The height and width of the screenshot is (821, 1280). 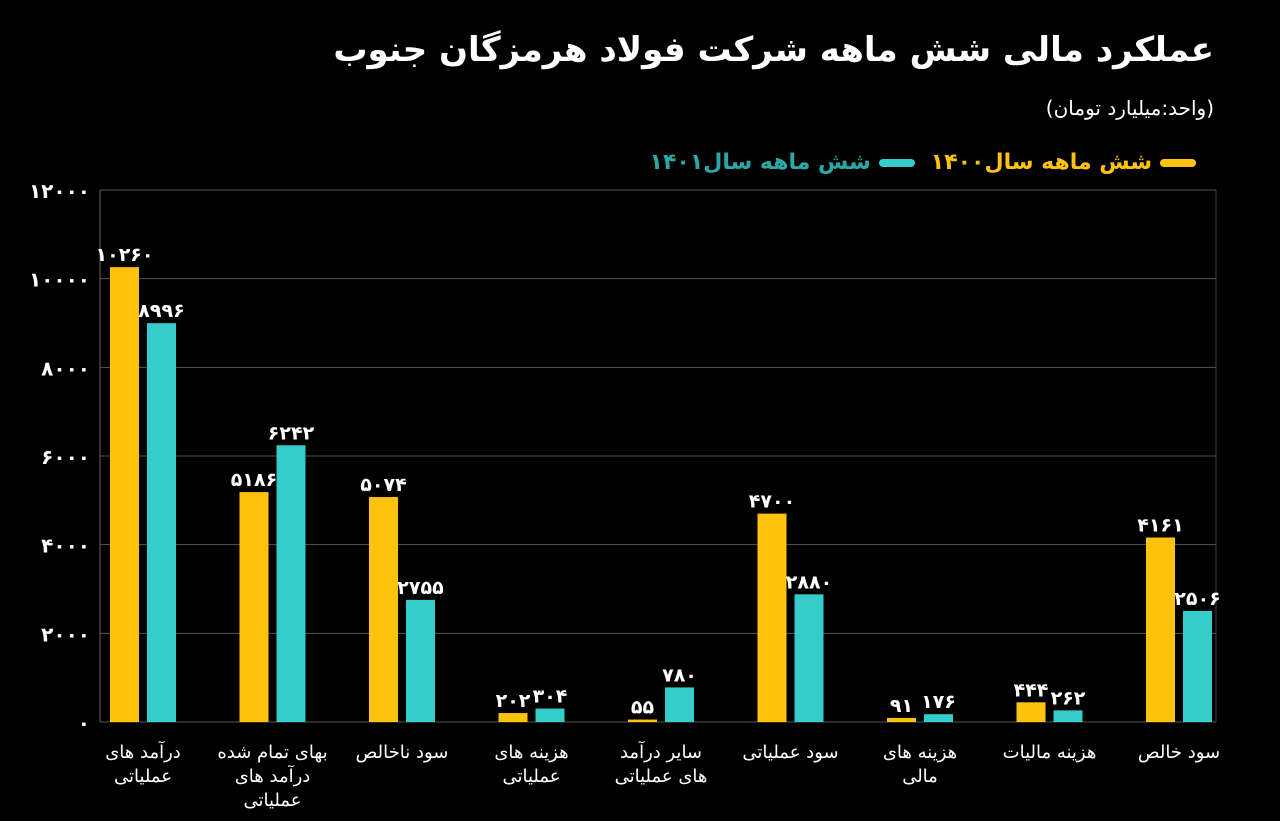 I want to click on data-label: ۸۹۹۶, so click(x=161, y=311).